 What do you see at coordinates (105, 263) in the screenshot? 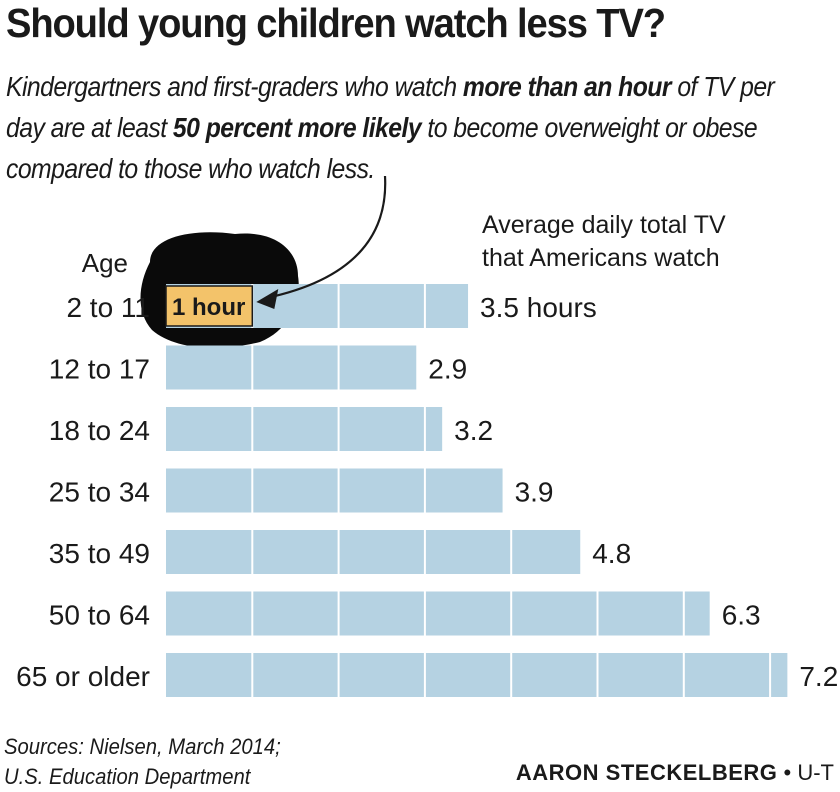
I see `age-header: Age` at bounding box center [105, 263].